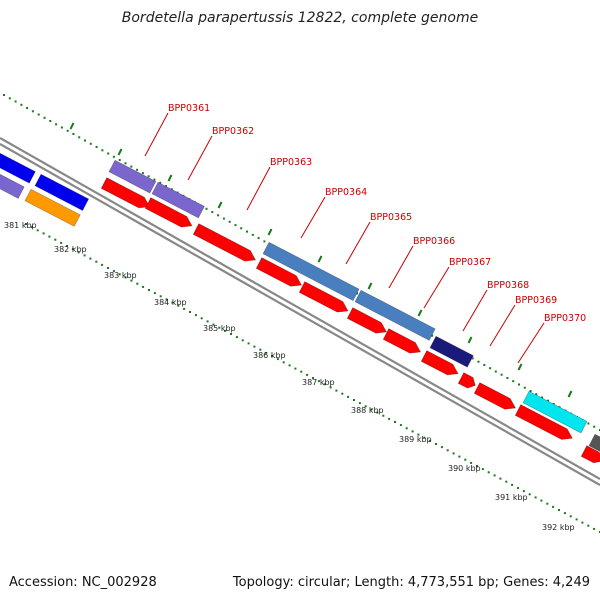 Image resolution: width=600 pixels, height=600 pixels. I want to click on accession-label: Accession: NC_002928, so click(83, 582).